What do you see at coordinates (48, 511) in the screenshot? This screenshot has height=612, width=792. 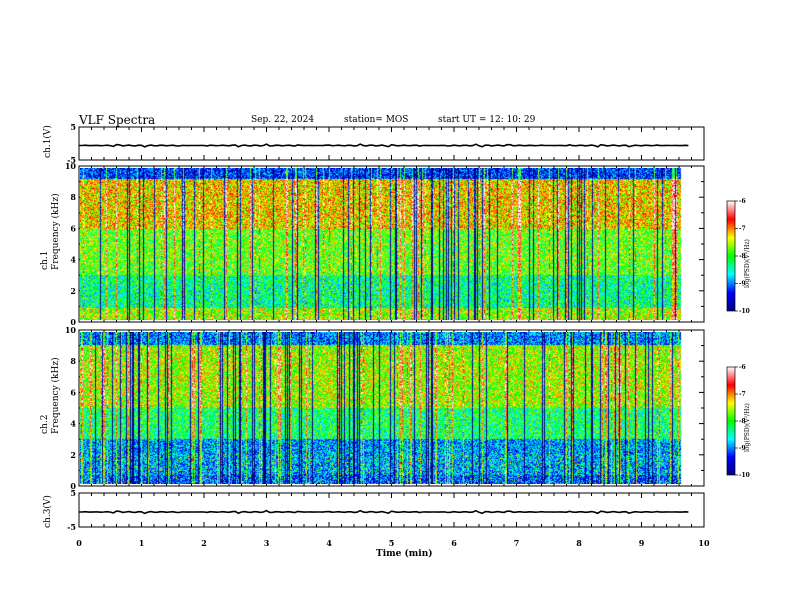 I see `ch3-waveform-ylabel: ch.3(V)` at bounding box center [48, 511].